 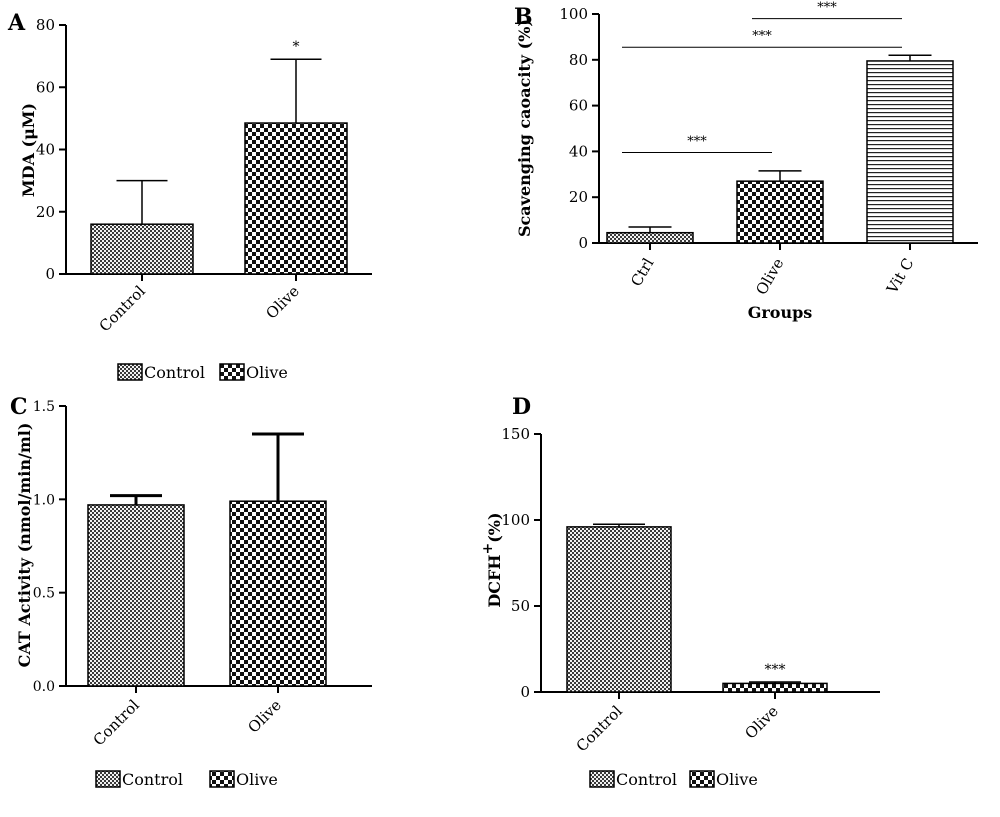 I want to click on y-axis-label: Scavenging caoacity (%), so click(x=524, y=128).